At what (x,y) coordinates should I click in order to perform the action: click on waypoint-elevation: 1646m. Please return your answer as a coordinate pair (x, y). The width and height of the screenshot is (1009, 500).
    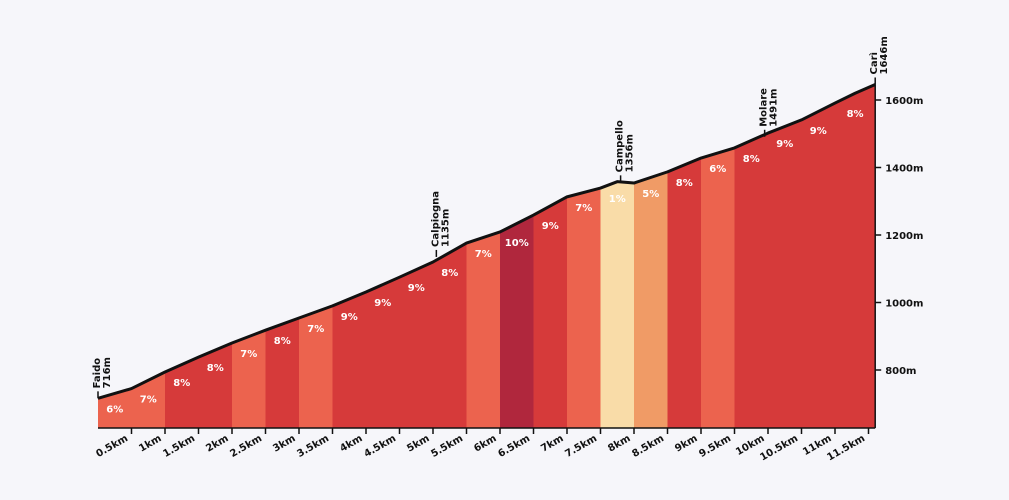
    Looking at the image, I should click on (884, 55).